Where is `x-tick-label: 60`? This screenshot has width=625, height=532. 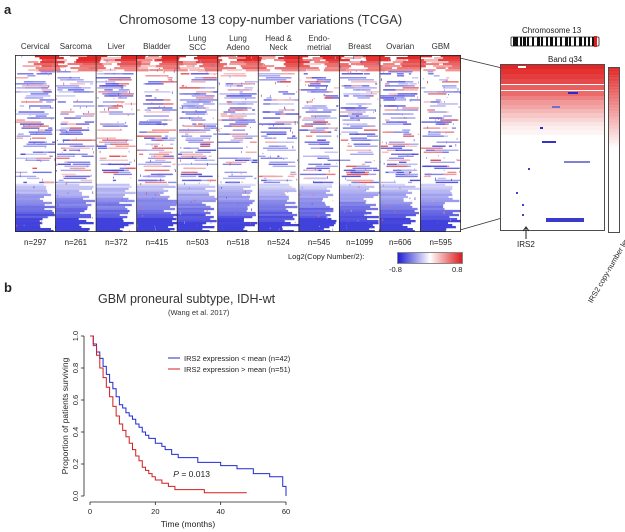
x-tick-label: 60 is located at coordinates (286, 511).